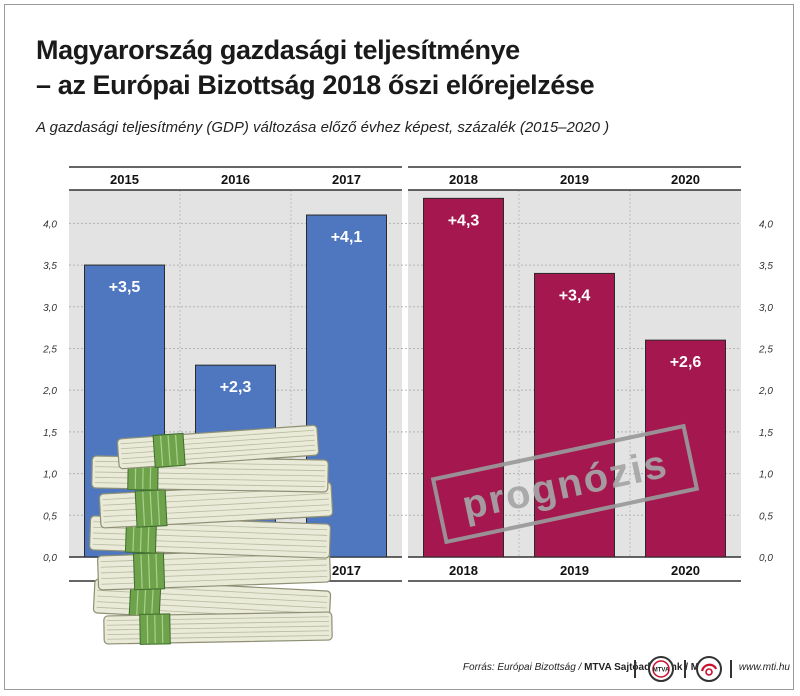 Image resolution: width=800 pixels, height=696 pixels. I want to click on y-tick-label-left: 3,0, so click(50, 308).